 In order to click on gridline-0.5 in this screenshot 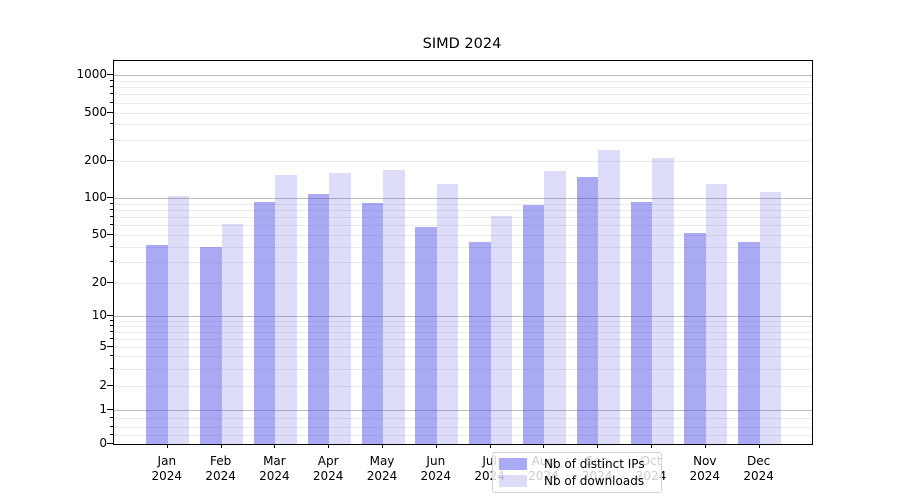, I will do `click(463, 427)`.